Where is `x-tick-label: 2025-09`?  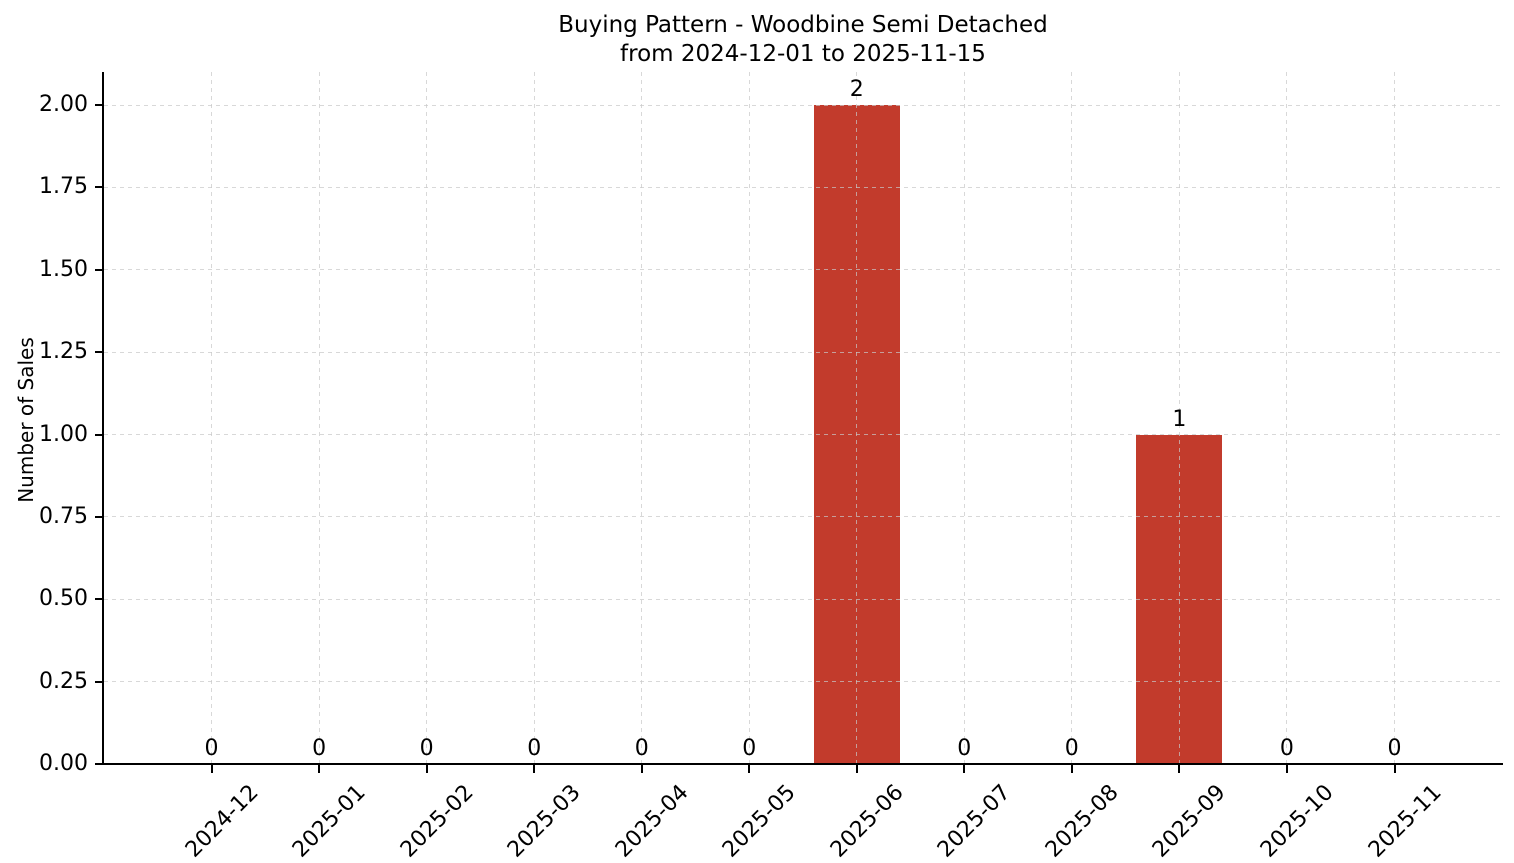
x-tick-label: 2025-09 is located at coordinates (1190, 821).